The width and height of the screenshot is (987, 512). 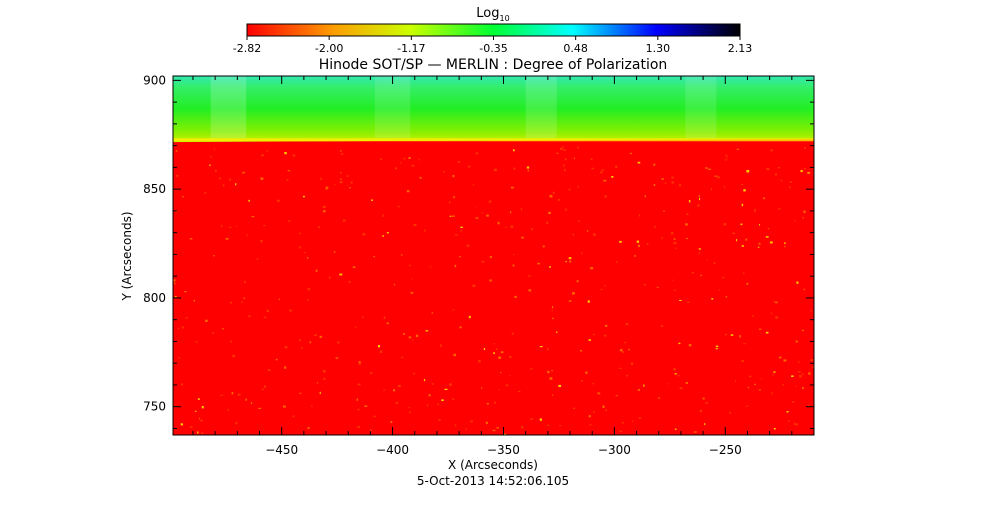 I want to click on y-tick-label: 800, so click(x=154, y=298).